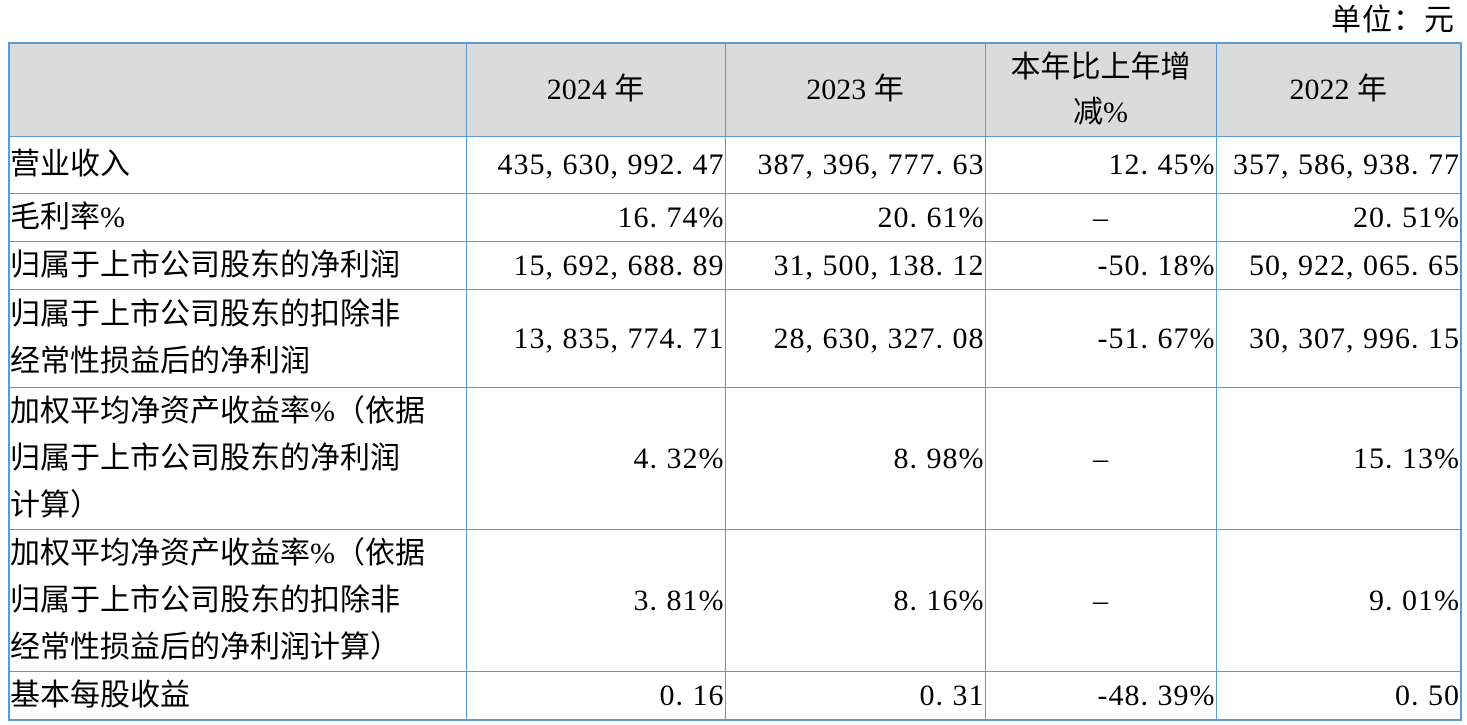 This screenshot has height=725, width=1467. I want to click on table-row-gross-margin: 毛利率% 16. 74% 20. 61% – 20. 51%, so click(735, 217).